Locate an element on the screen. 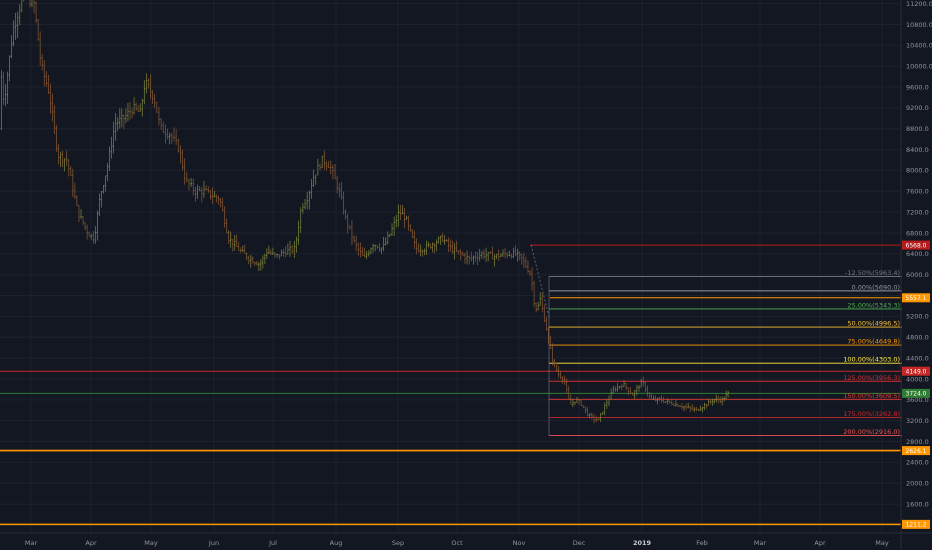  price-tick-label: 9200.0 is located at coordinates (917, 108).